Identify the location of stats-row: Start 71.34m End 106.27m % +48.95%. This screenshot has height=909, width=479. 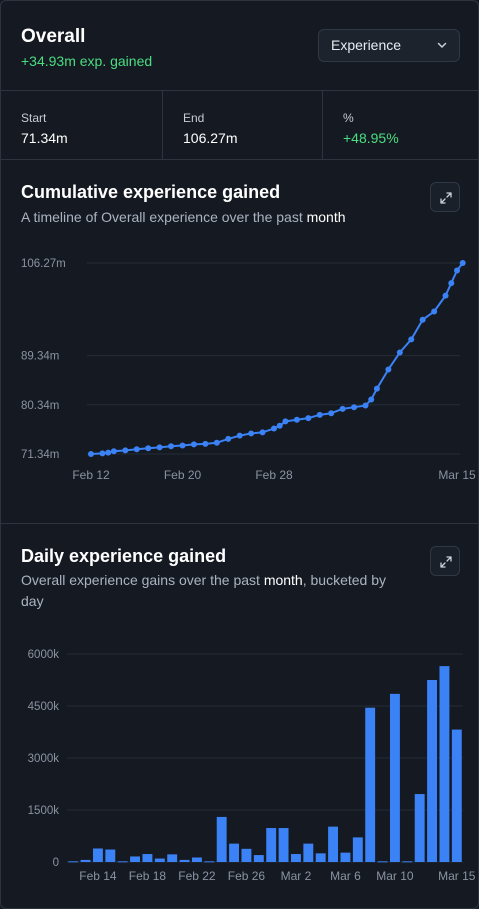
(239, 125).